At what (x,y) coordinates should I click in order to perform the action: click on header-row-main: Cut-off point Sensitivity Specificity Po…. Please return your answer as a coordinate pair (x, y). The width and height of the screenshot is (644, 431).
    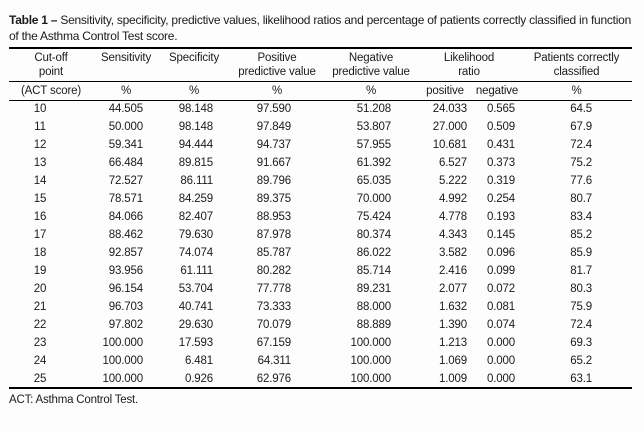
    Looking at the image, I should click on (321, 65).